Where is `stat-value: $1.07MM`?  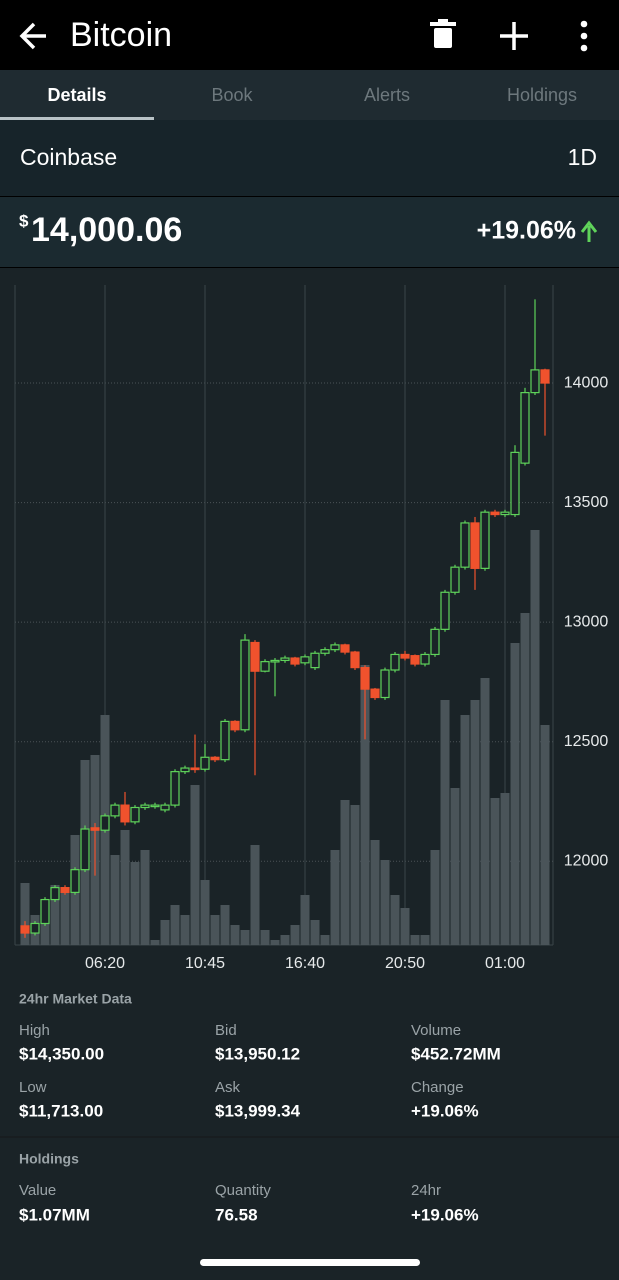 stat-value: $1.07MM is located at coordinates (54, 1214).